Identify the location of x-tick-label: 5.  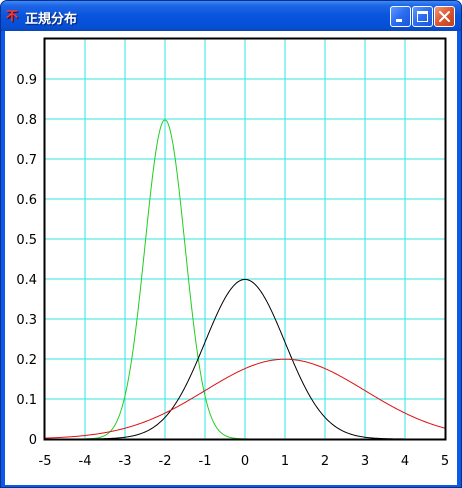
(445, 461).